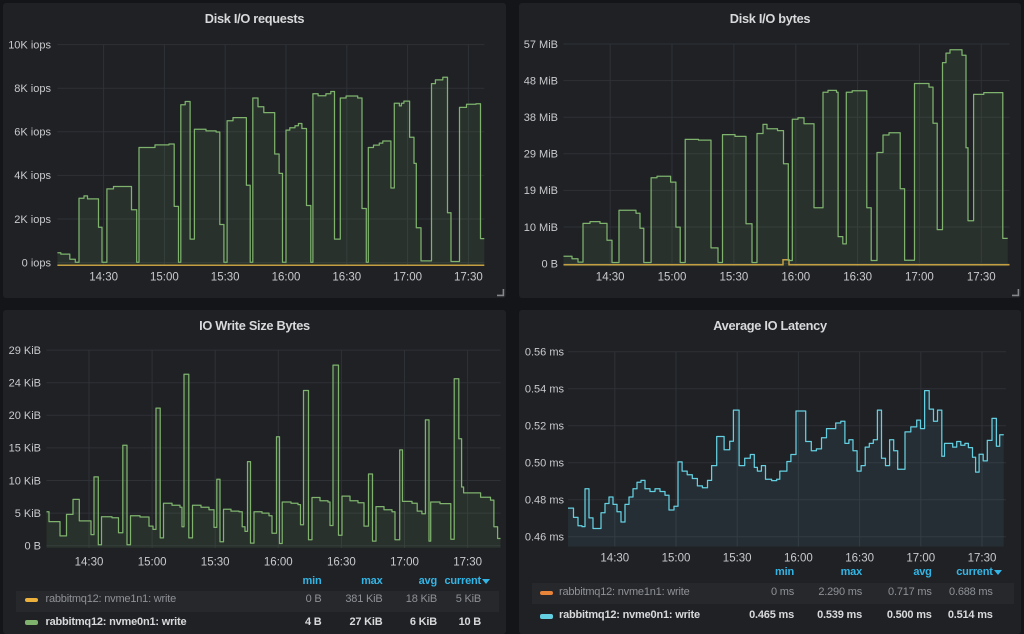  What do you see at coordinates (28, 514) in the screenshot?
I see `svg-text: 5 KiB` at bounding box center [28, 514].